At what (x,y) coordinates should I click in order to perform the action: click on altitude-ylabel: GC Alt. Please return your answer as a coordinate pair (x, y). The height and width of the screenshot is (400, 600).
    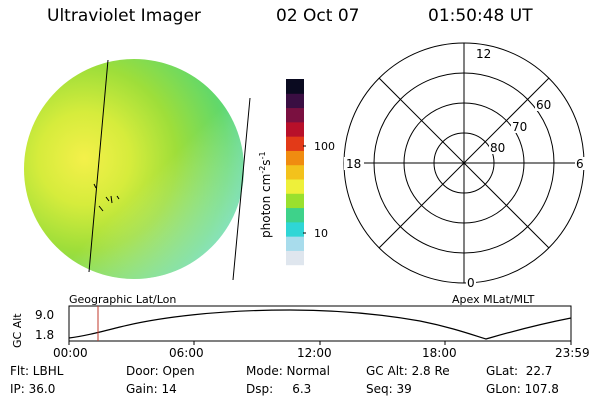
    Looking at the image, I should click on (17, 330).